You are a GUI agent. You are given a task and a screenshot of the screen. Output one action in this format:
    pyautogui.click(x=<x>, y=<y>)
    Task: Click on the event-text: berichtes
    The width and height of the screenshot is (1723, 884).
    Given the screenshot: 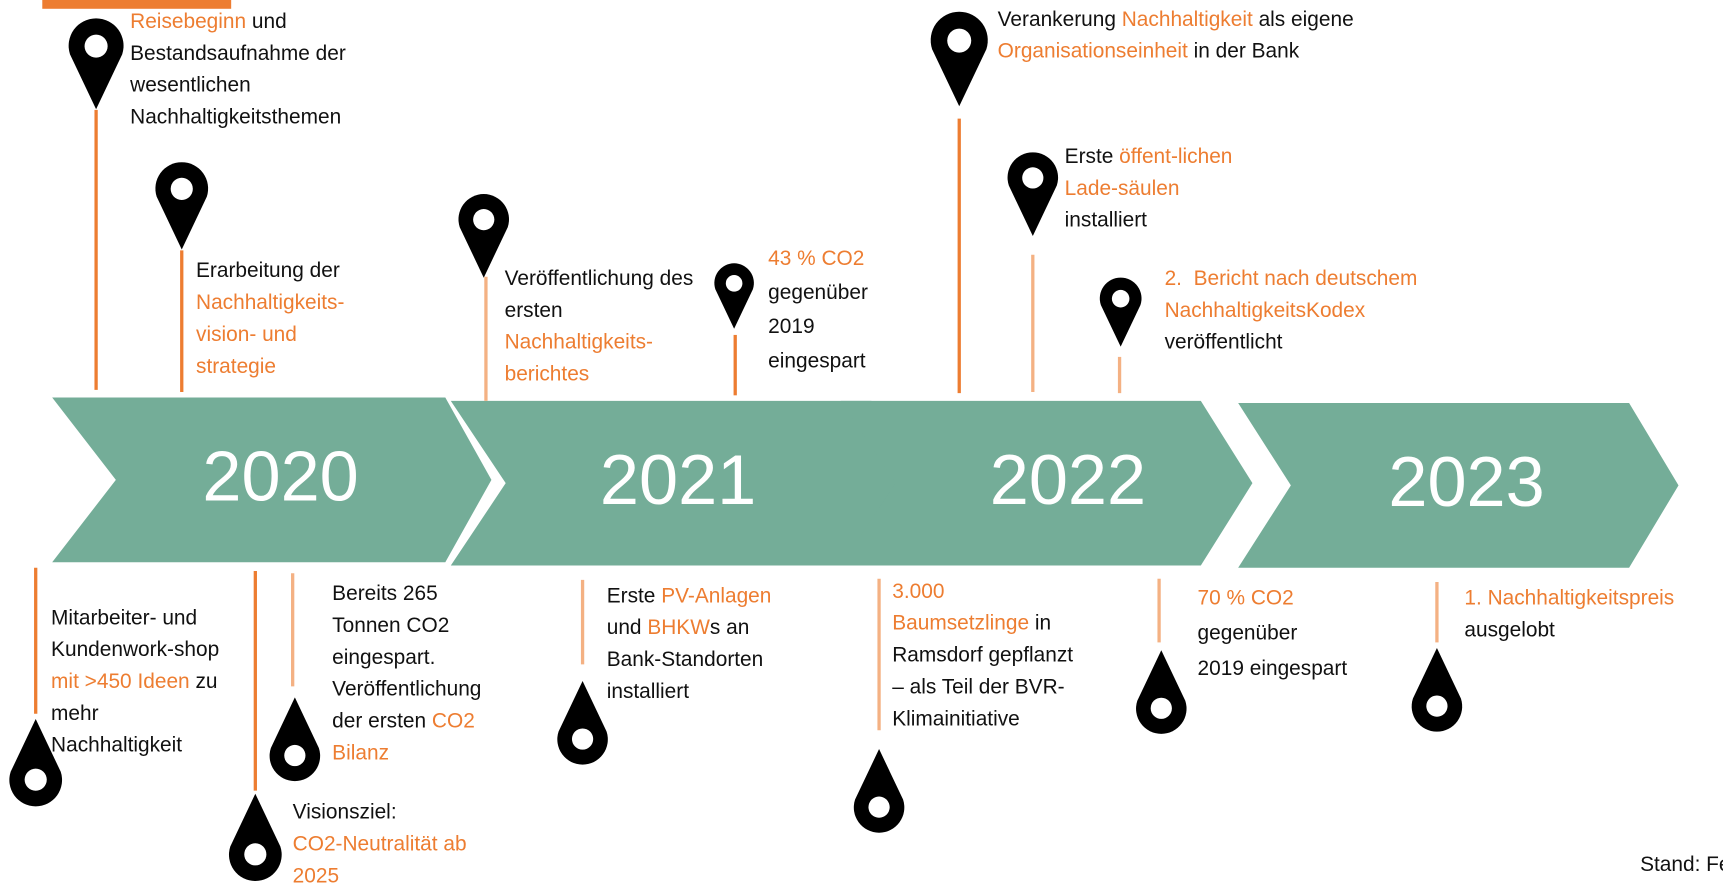 What is the action you would take?
    pyautogui.click(x=547, y=373)
    